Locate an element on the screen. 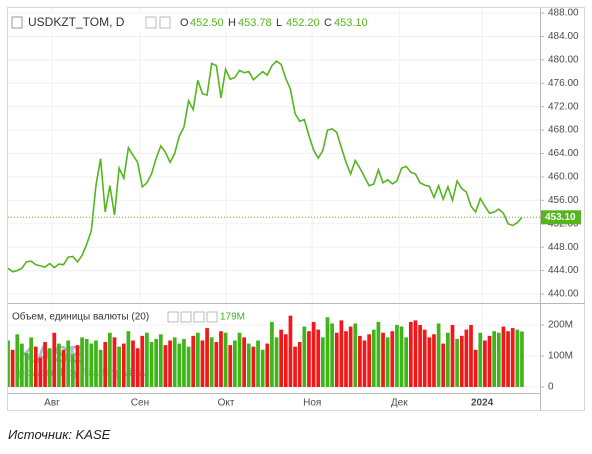 The image size is (592, 454). last-price-box is located at coordinates (561, 217).